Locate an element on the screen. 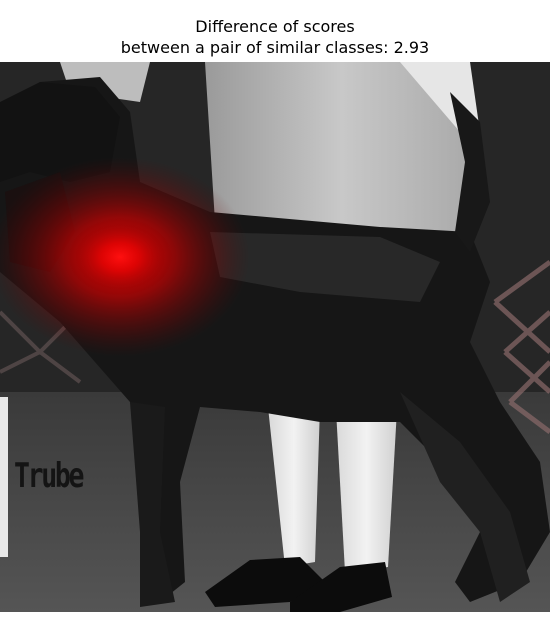 The image size is (550, 630). handler-shoe-right is located at coordinates (341, 587).